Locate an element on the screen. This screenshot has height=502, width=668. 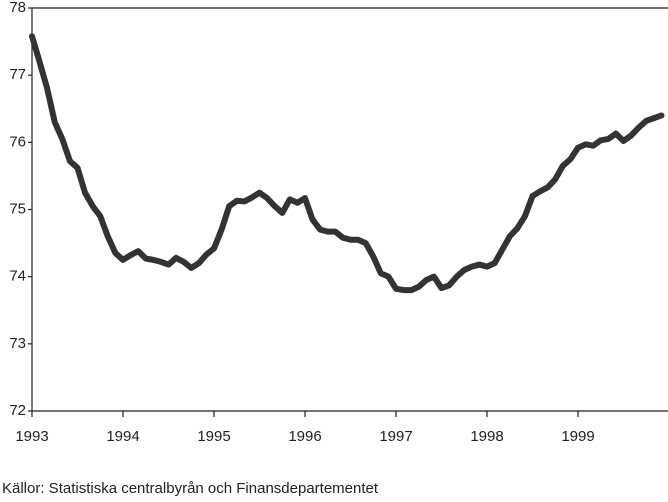
x-tick-label: 1999 is located at coordinates (577, 436).